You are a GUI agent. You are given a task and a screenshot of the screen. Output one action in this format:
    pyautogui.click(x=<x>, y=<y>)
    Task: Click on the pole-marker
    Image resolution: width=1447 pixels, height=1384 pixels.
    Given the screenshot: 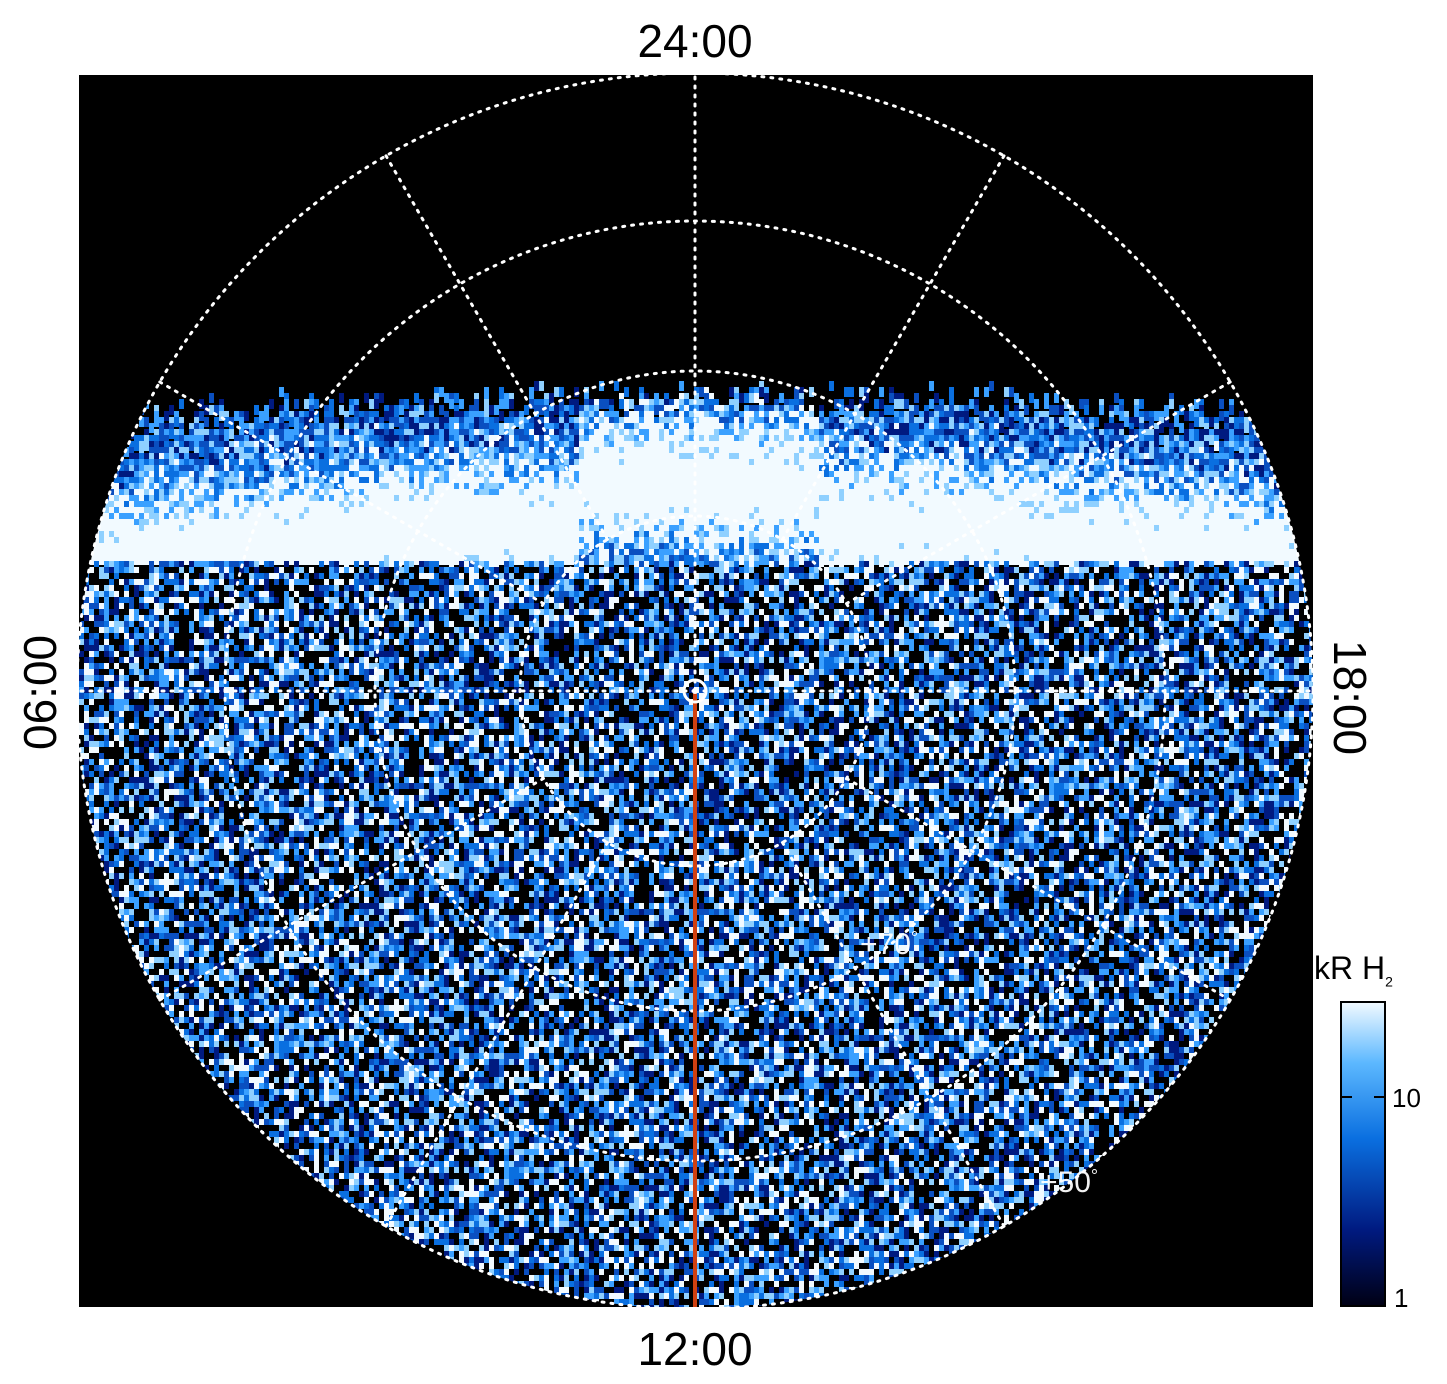 What is the action you would take?
    pyautogui.click(x=695, y=691)
    